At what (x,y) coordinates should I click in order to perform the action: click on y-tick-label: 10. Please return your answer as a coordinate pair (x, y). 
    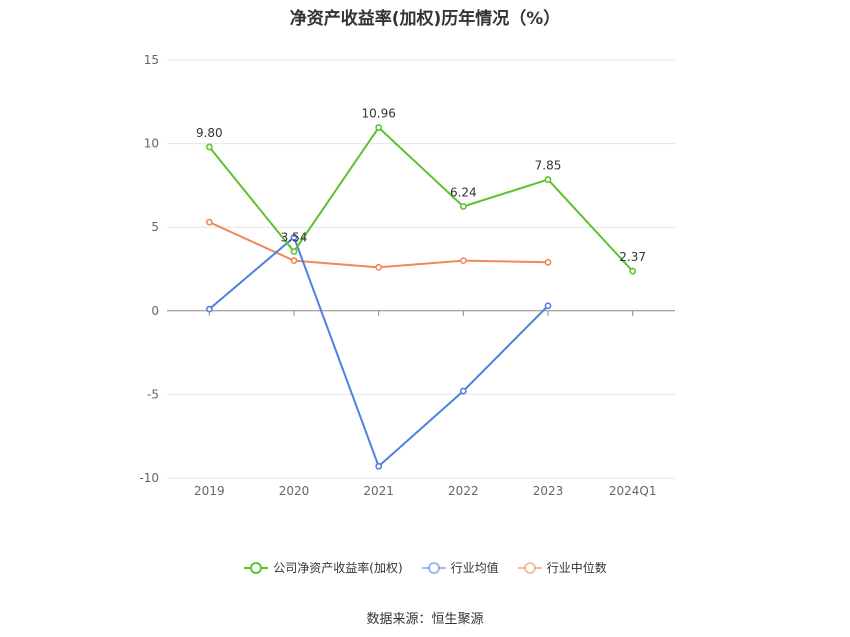
    Looking at the image, I should click on (151, 144).